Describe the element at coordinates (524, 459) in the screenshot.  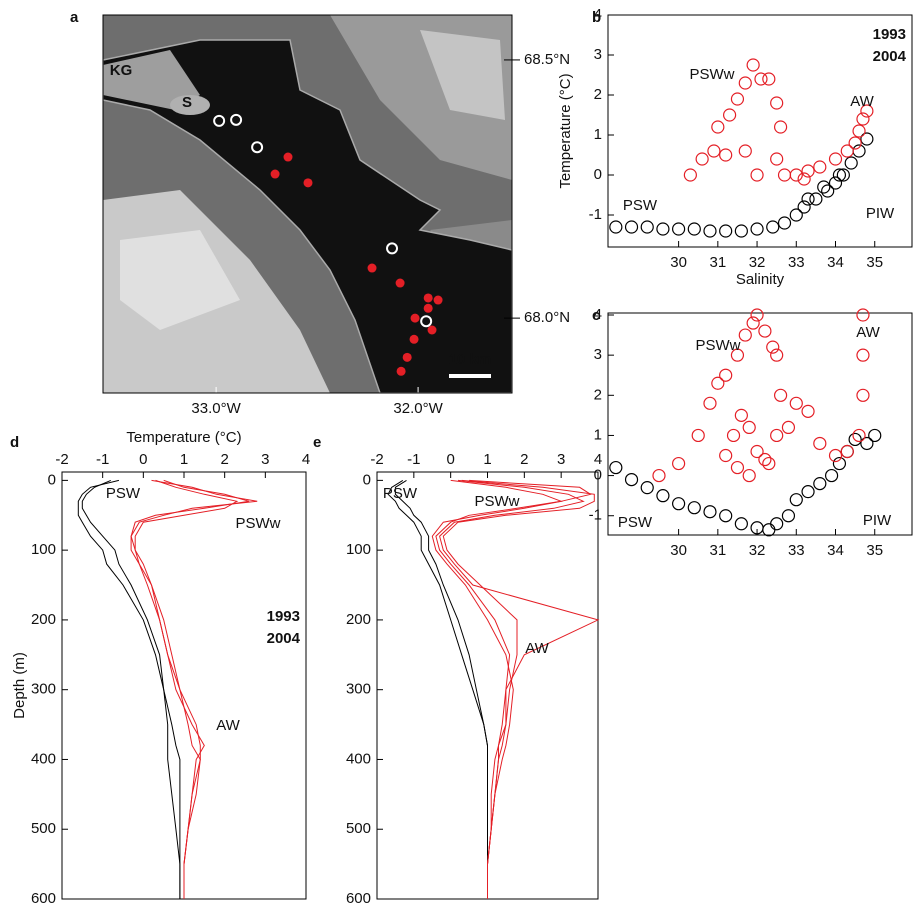
I see `x-tick-label: 2` at that location.